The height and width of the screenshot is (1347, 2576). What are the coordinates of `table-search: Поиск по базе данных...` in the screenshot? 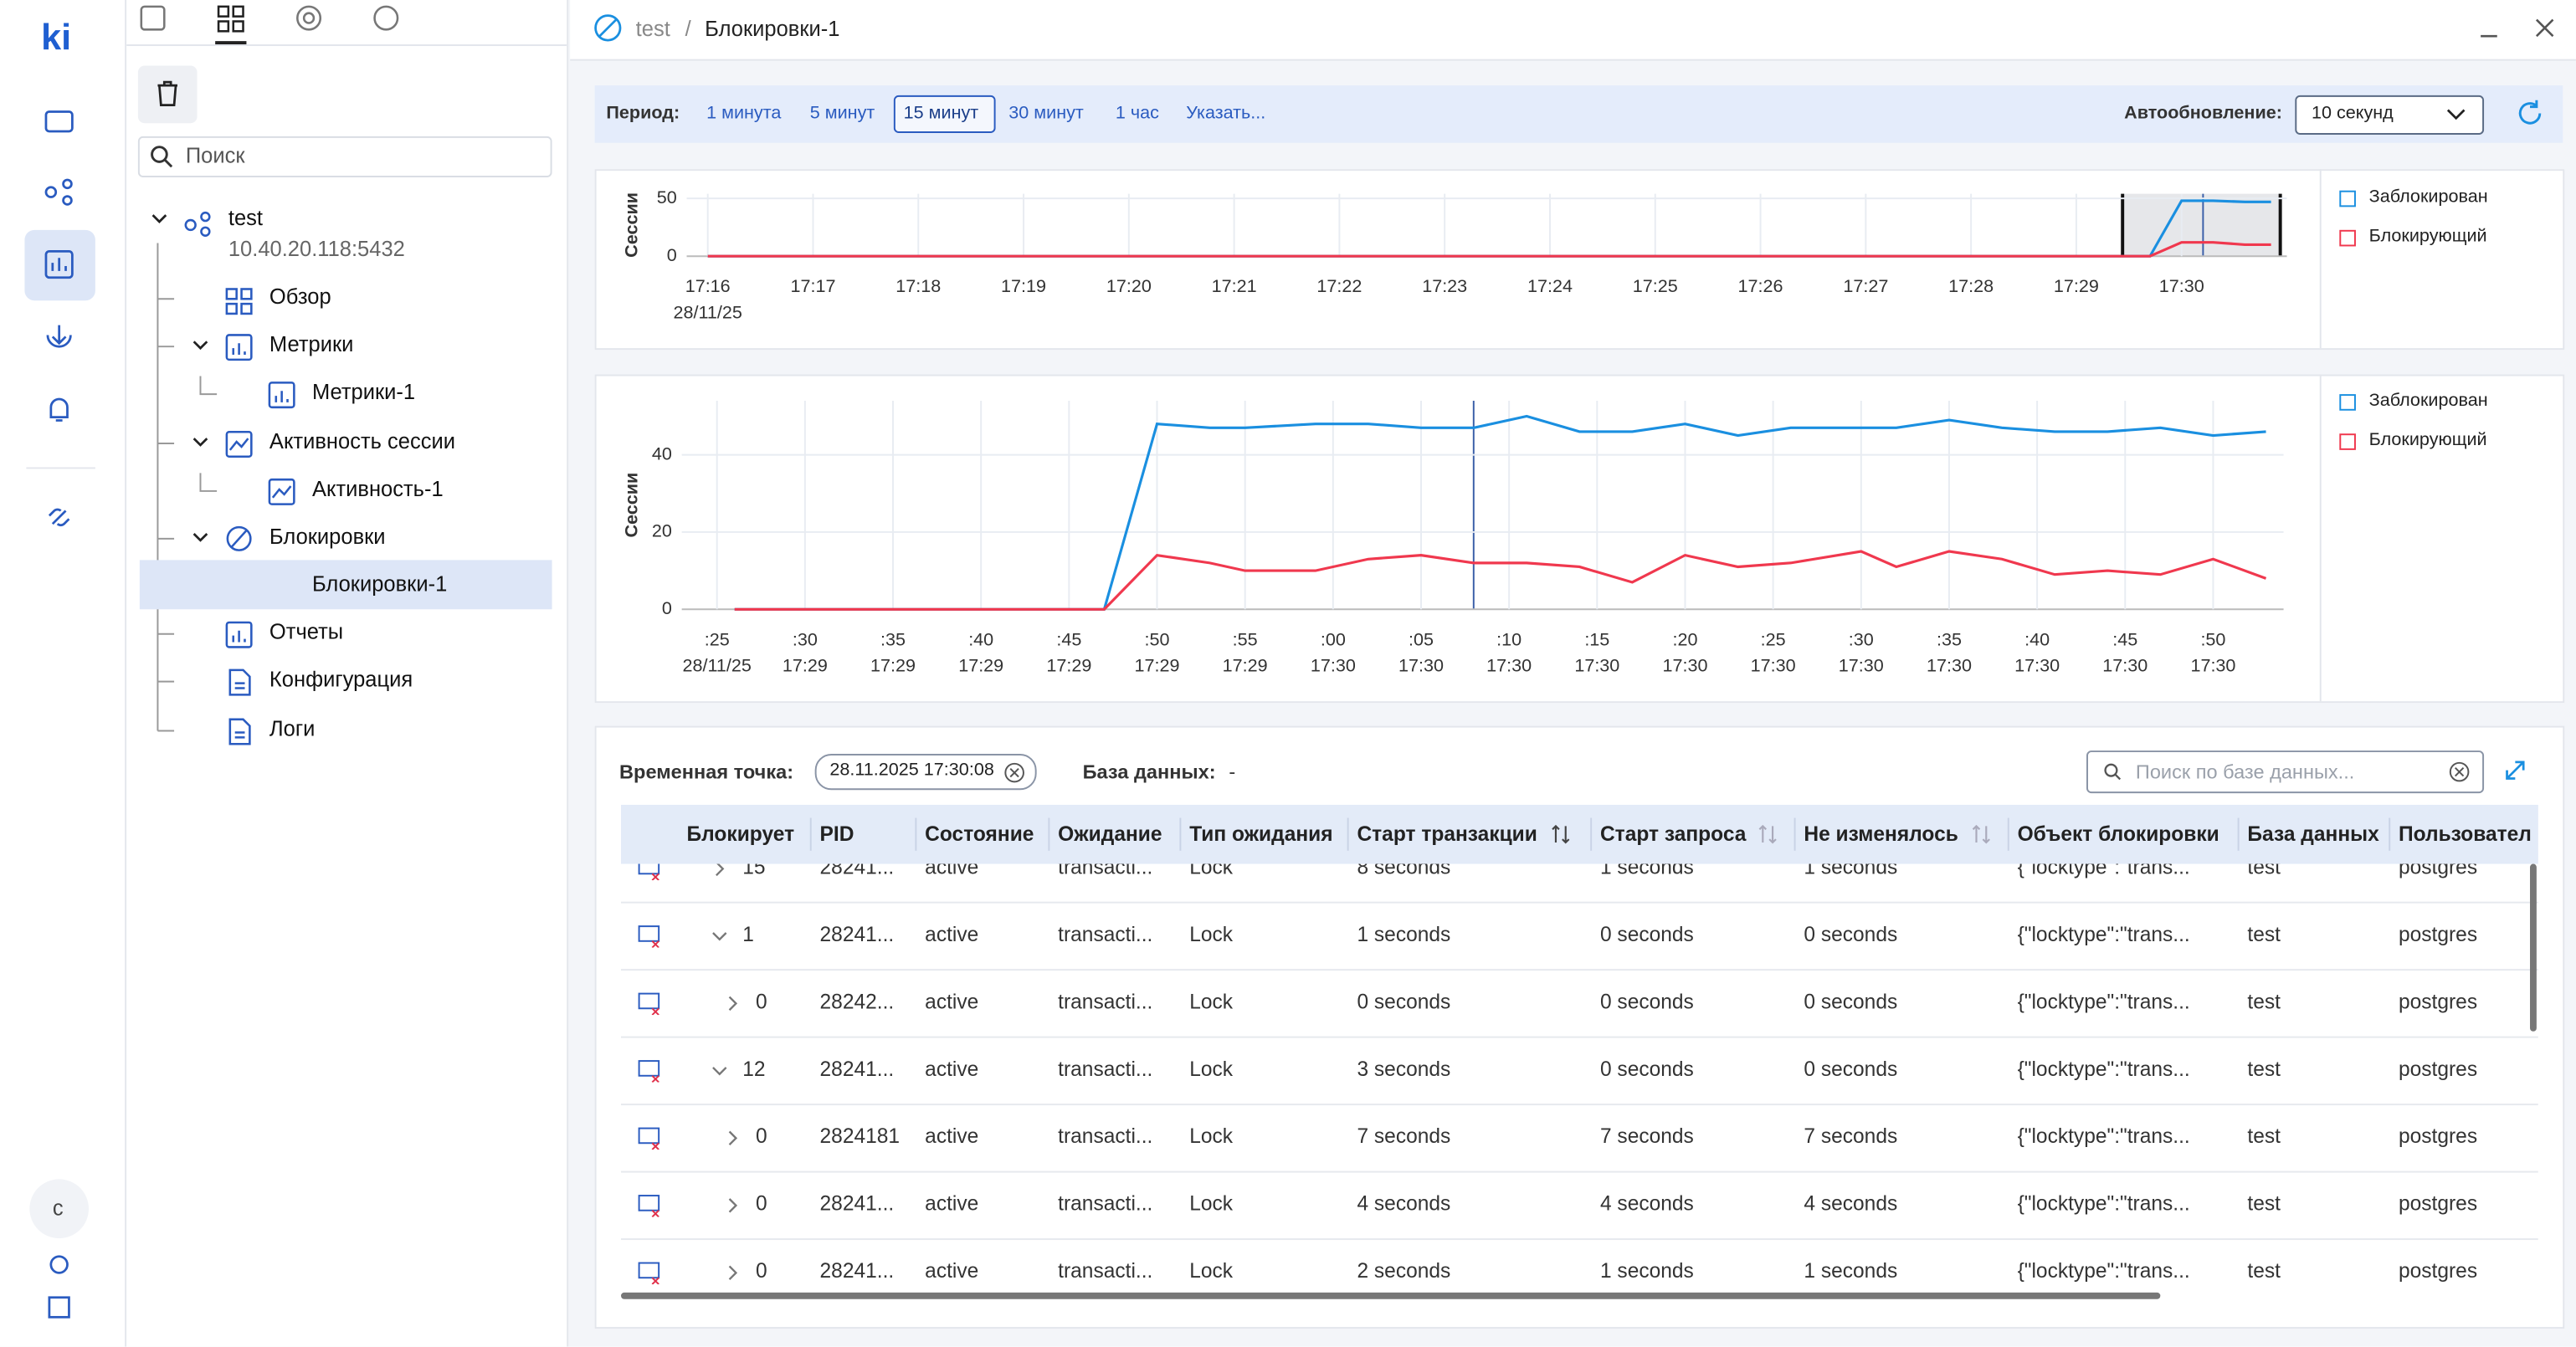 It's located at (2285, 772).